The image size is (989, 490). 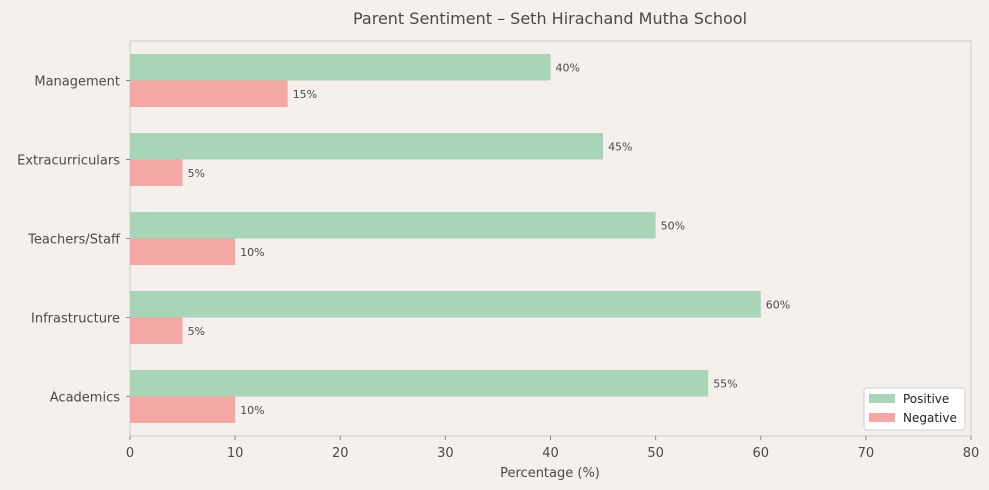 What do you see at coordinates (77, 82) in the screenshot?
I see `category-label: Management` at bounding box center [77, 82].